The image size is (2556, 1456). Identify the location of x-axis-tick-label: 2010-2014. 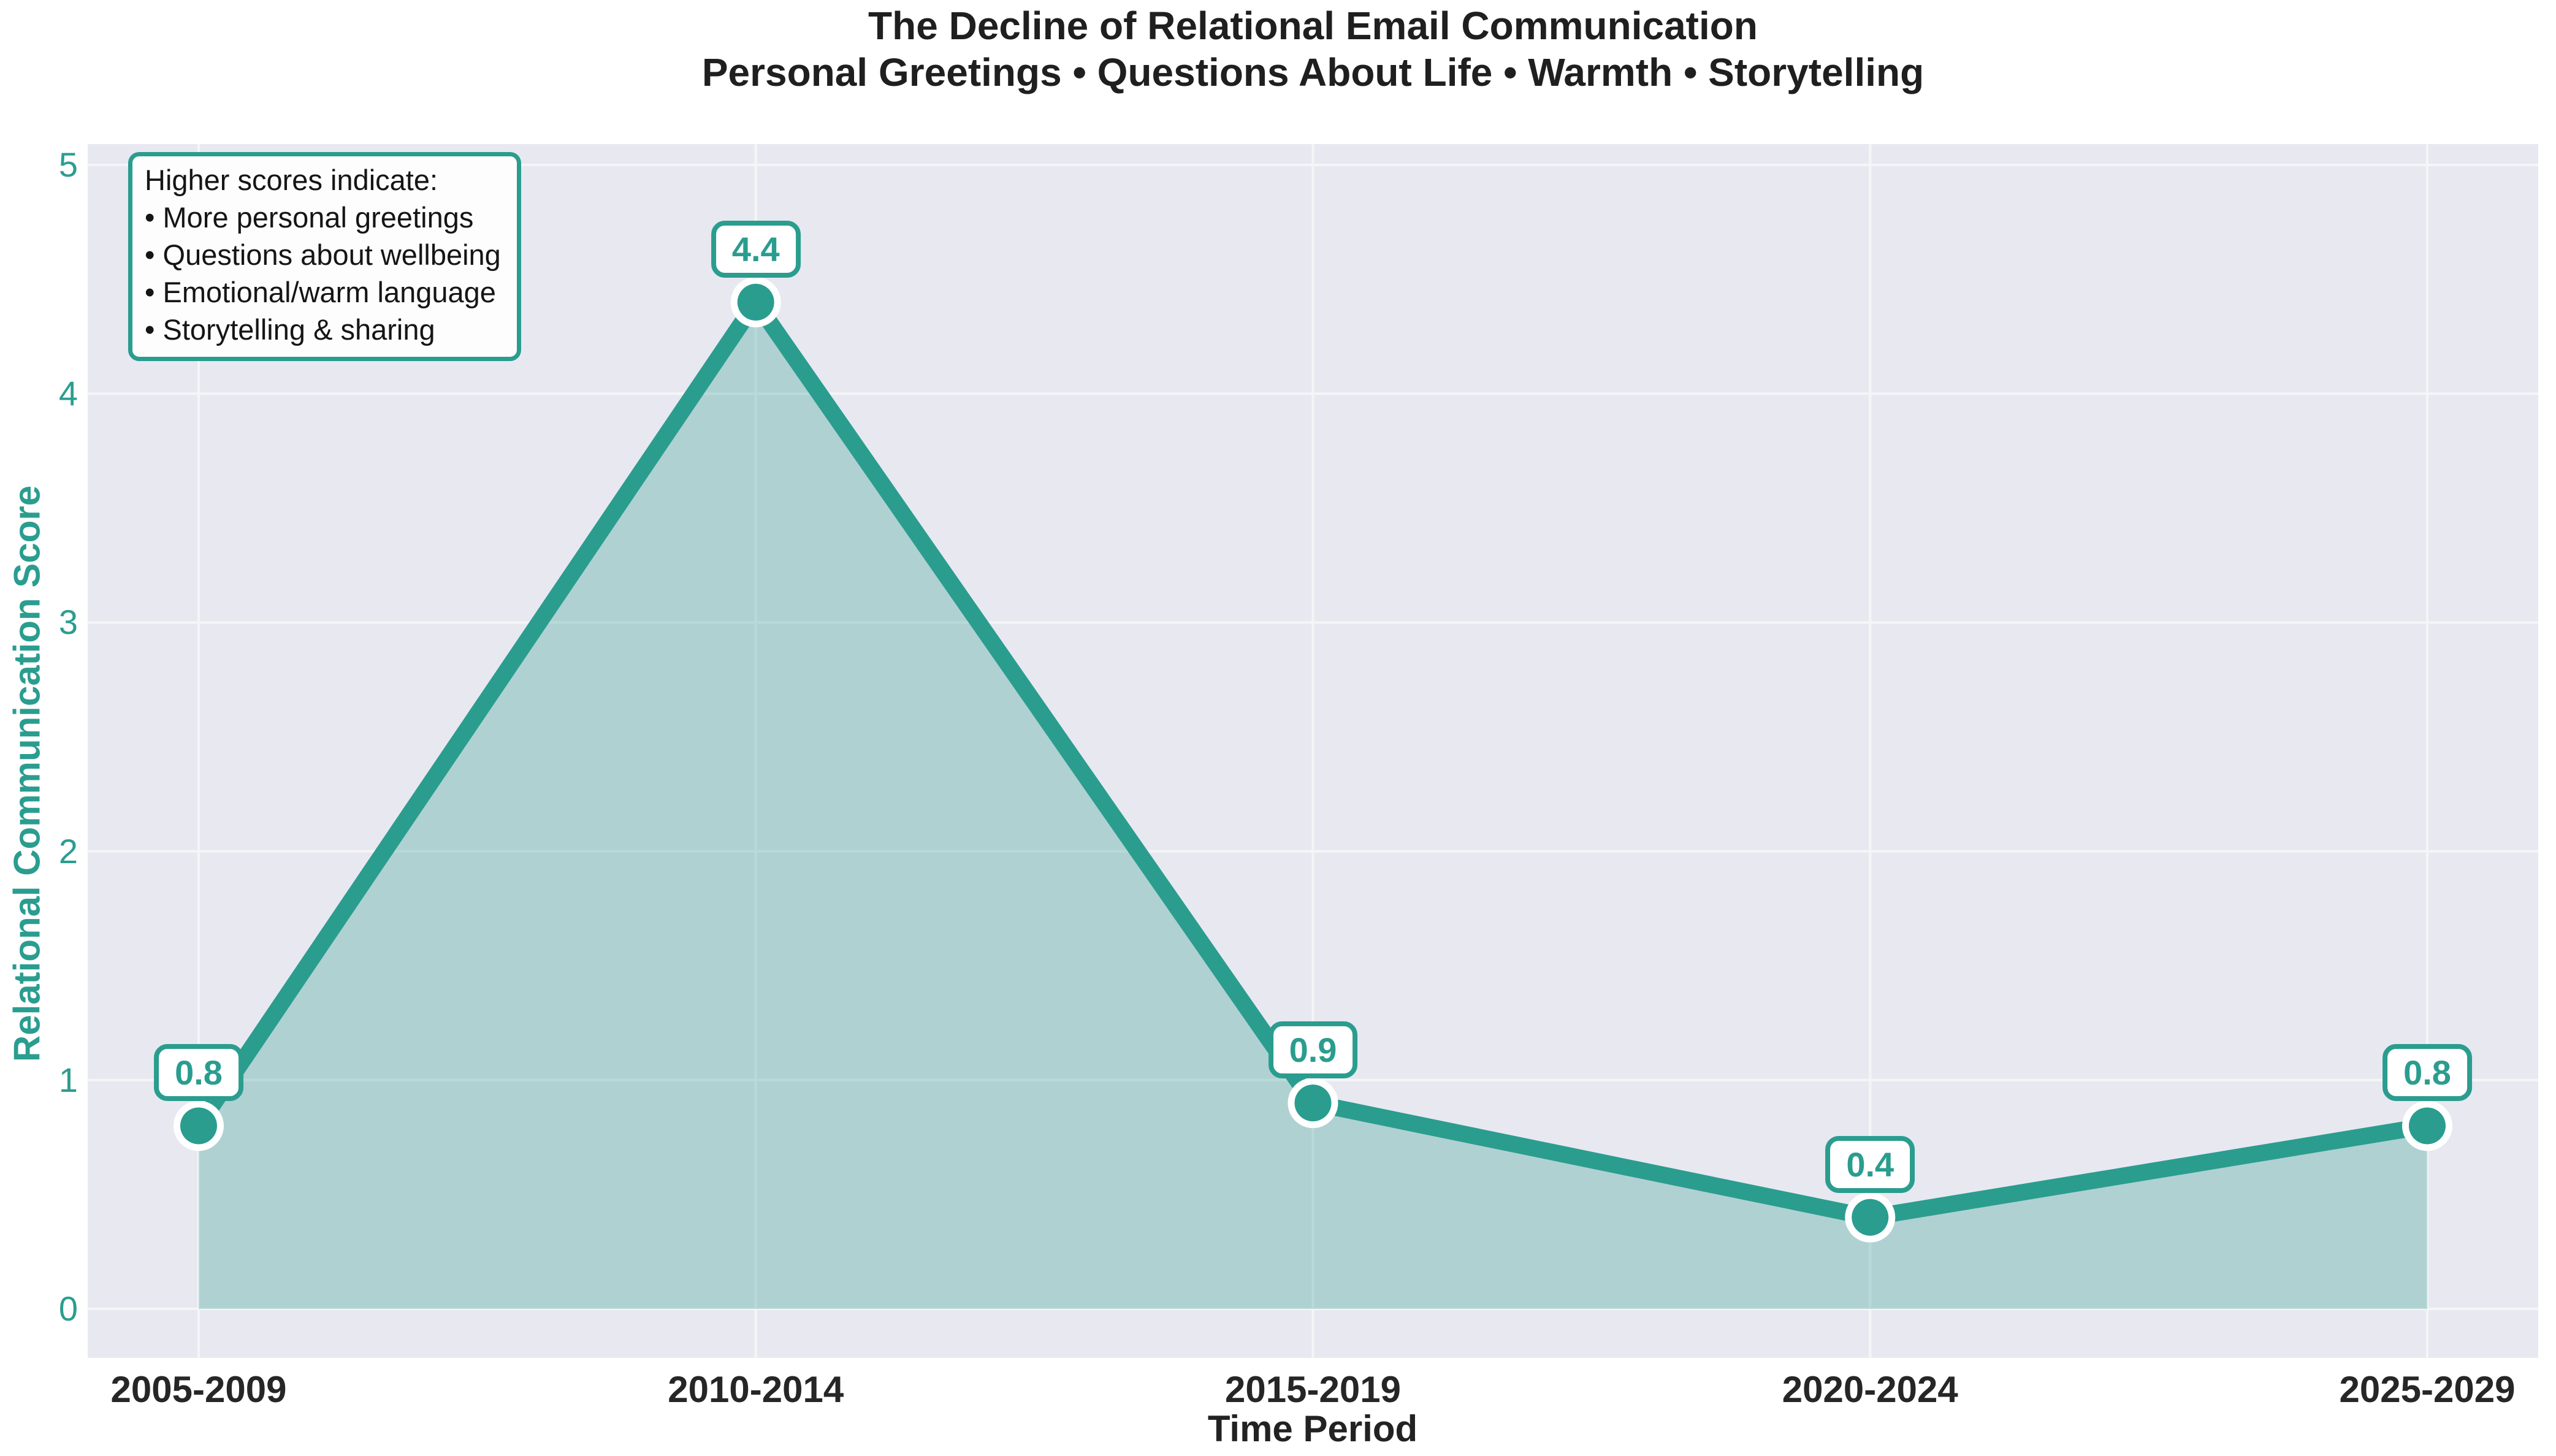
(756, 1390).